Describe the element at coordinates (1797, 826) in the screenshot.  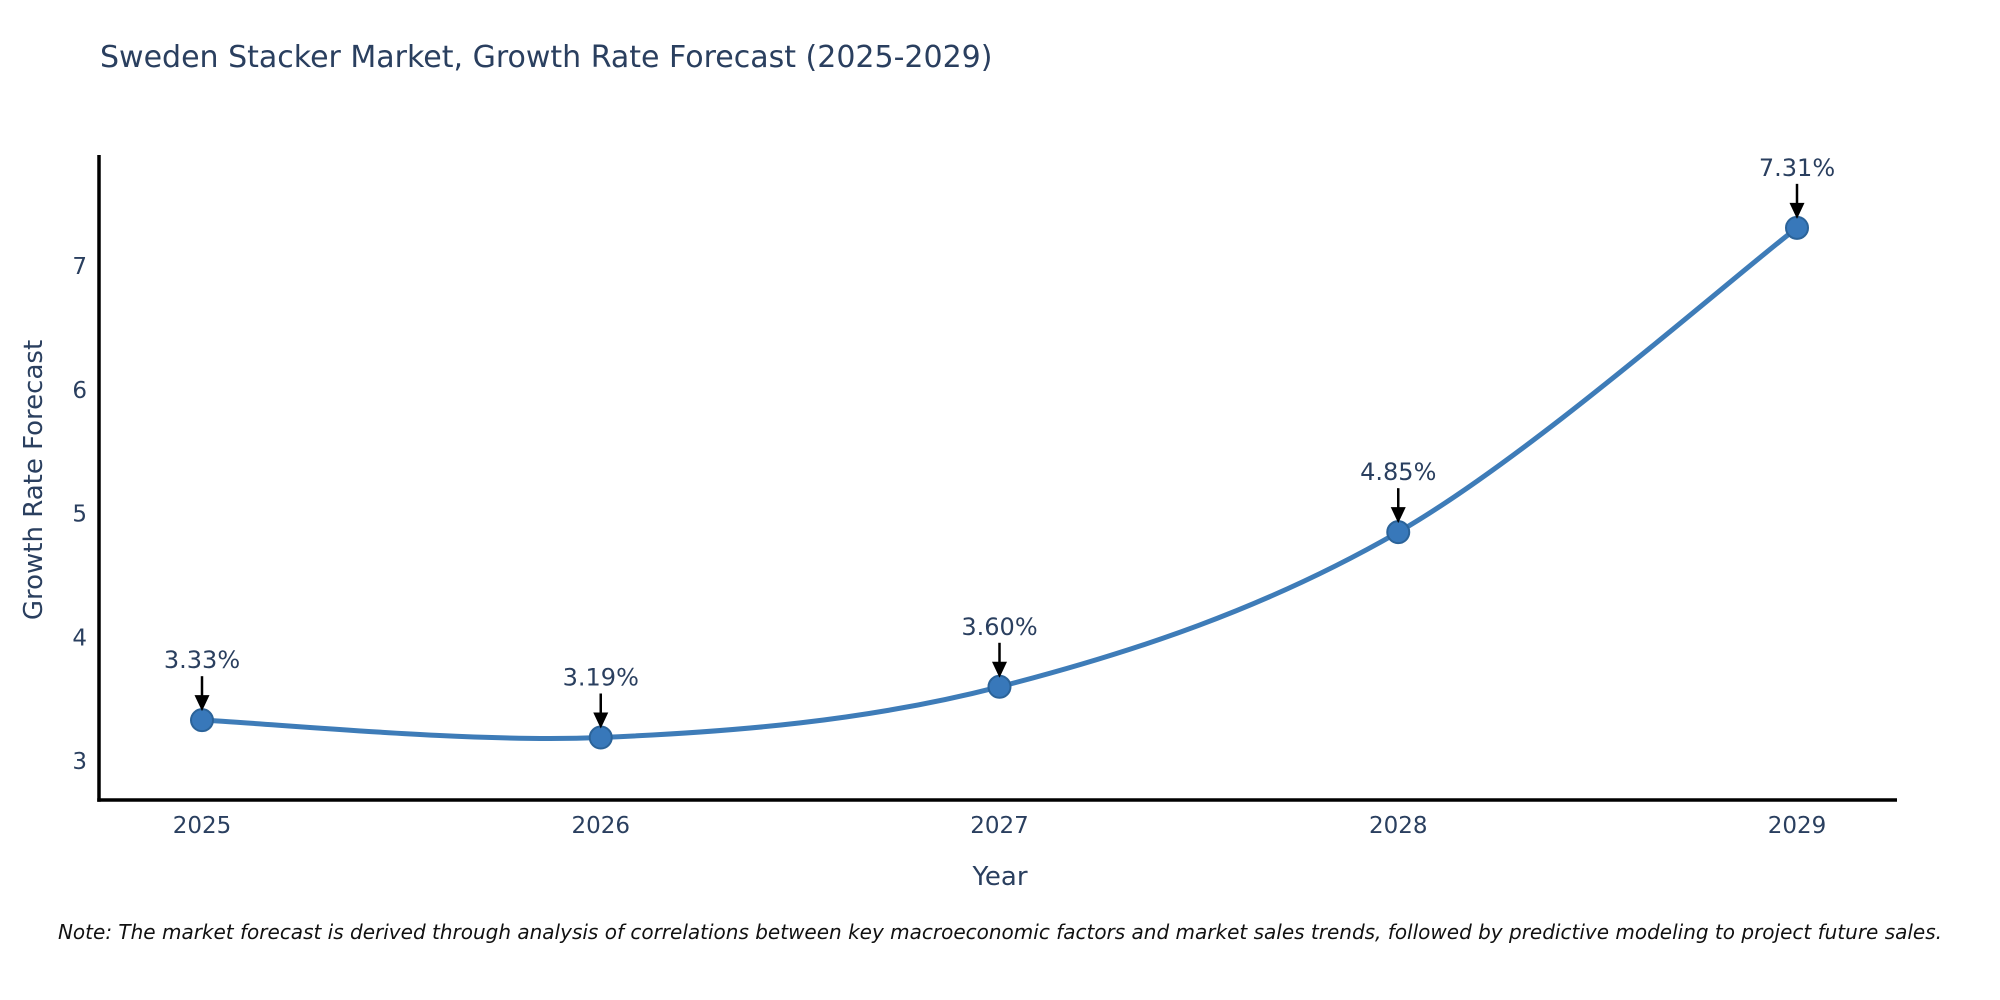
I see `x-tick-label: 2029` at that location.